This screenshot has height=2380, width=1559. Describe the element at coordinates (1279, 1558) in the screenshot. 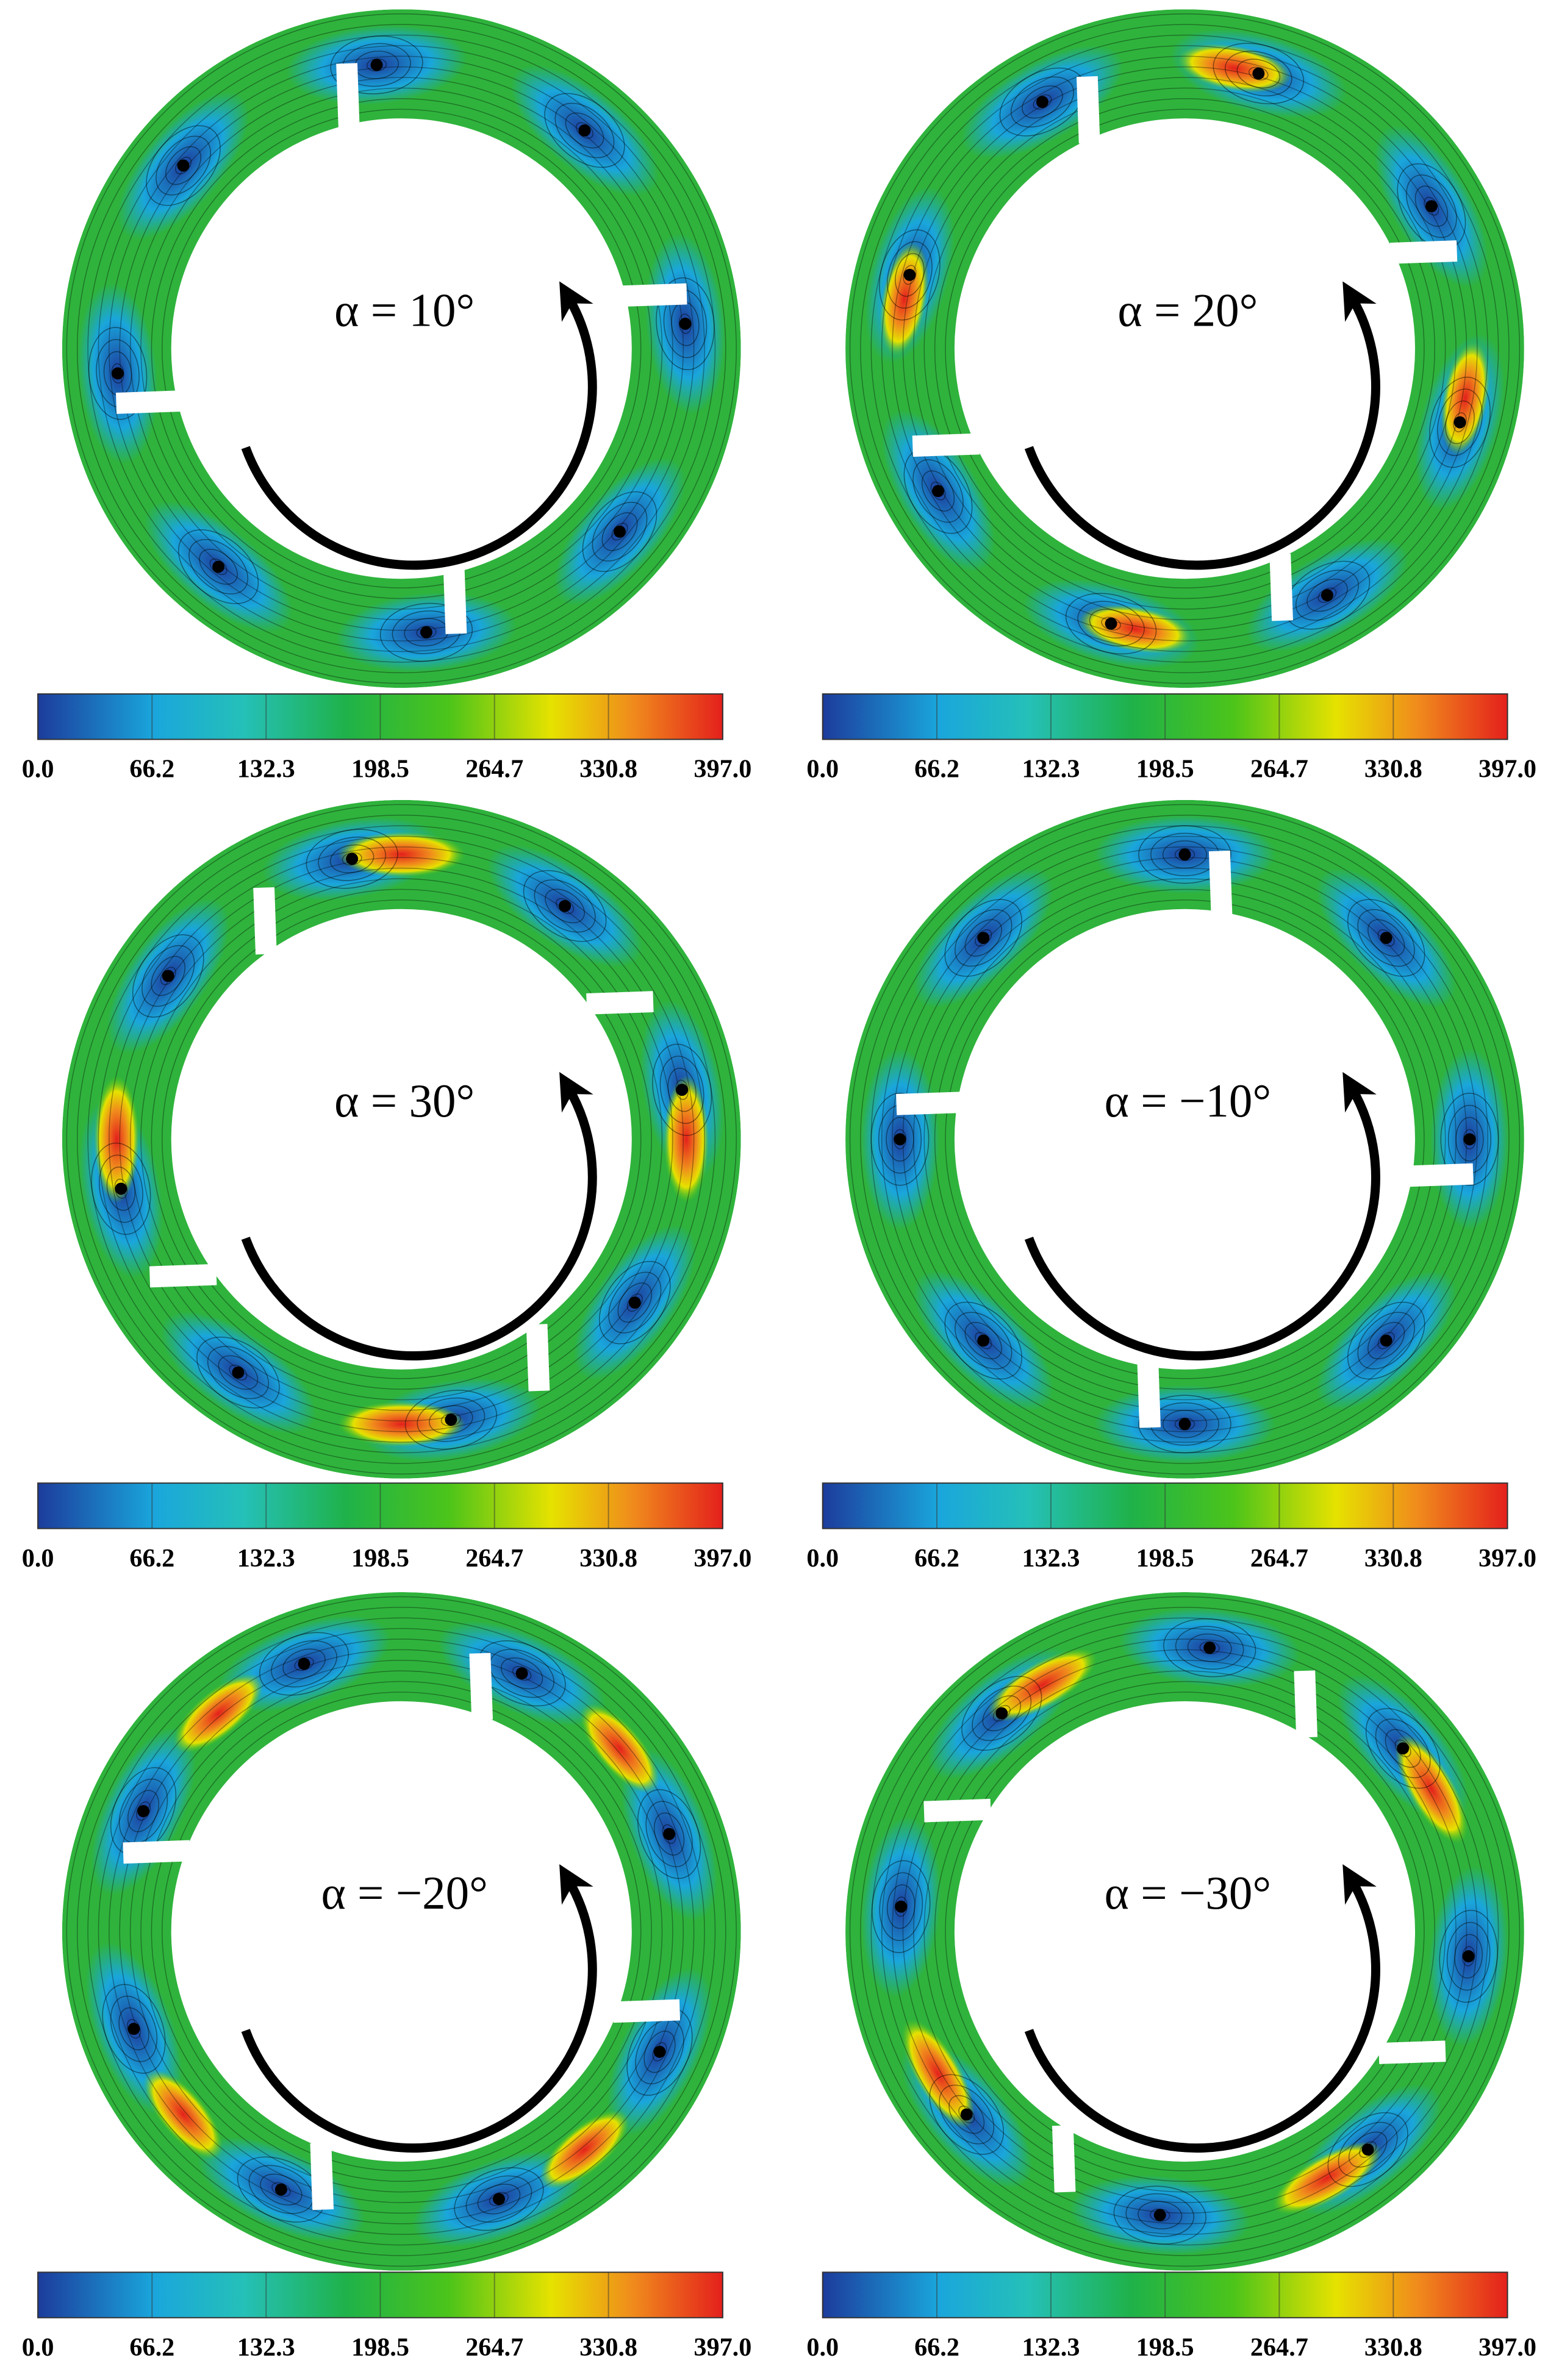

I see `colorbar-tick-label: 264.7` at that location.